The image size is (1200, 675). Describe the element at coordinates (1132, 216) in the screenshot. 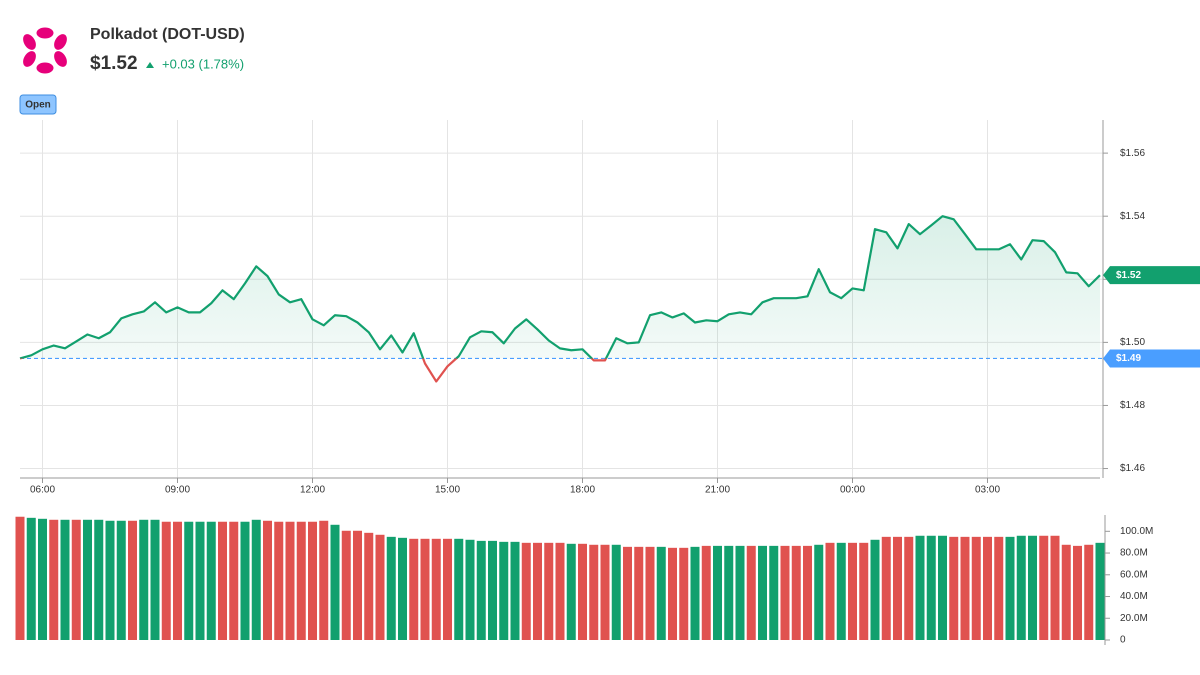

I see `y-tick-label: $1.54` at that location.